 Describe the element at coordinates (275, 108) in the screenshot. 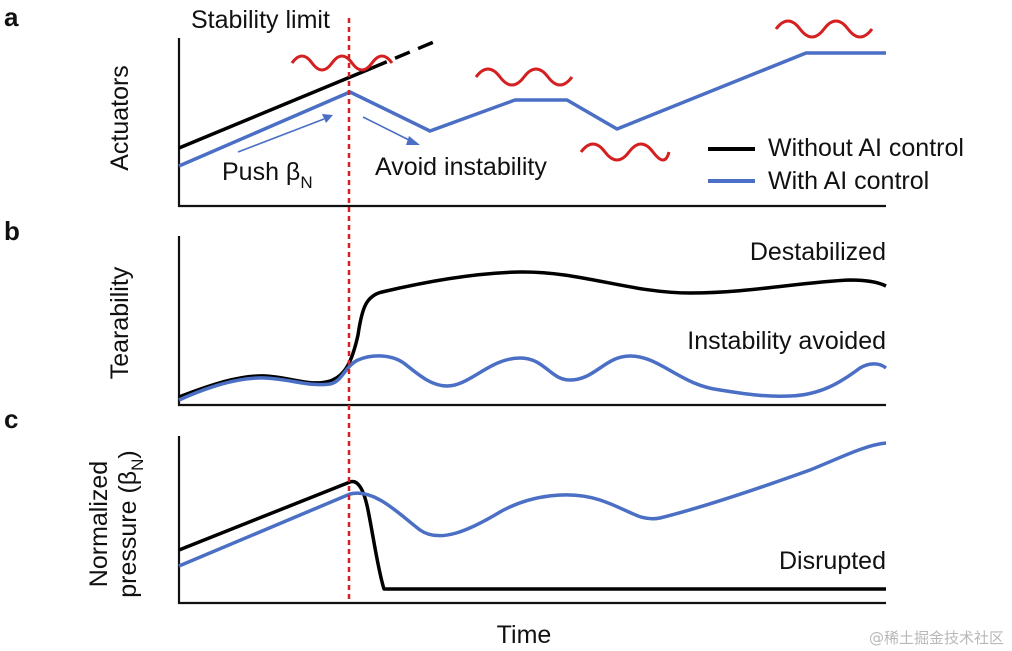

I see `actuators-without-ai-line` at that location.